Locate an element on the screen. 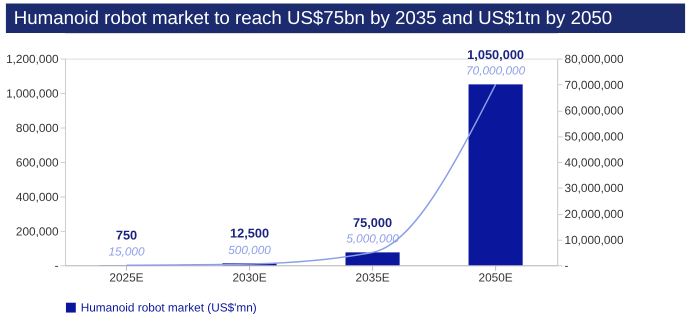 The height and width of the screenshot is (326, 691). data-label: 750 is located at coordinates (127, 235).